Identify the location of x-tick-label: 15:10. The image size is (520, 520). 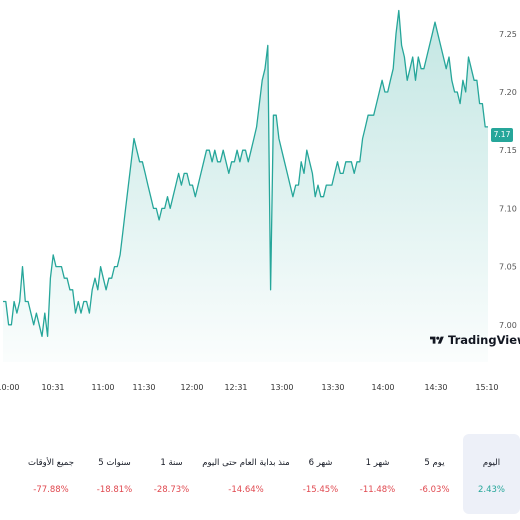
(486, 387).